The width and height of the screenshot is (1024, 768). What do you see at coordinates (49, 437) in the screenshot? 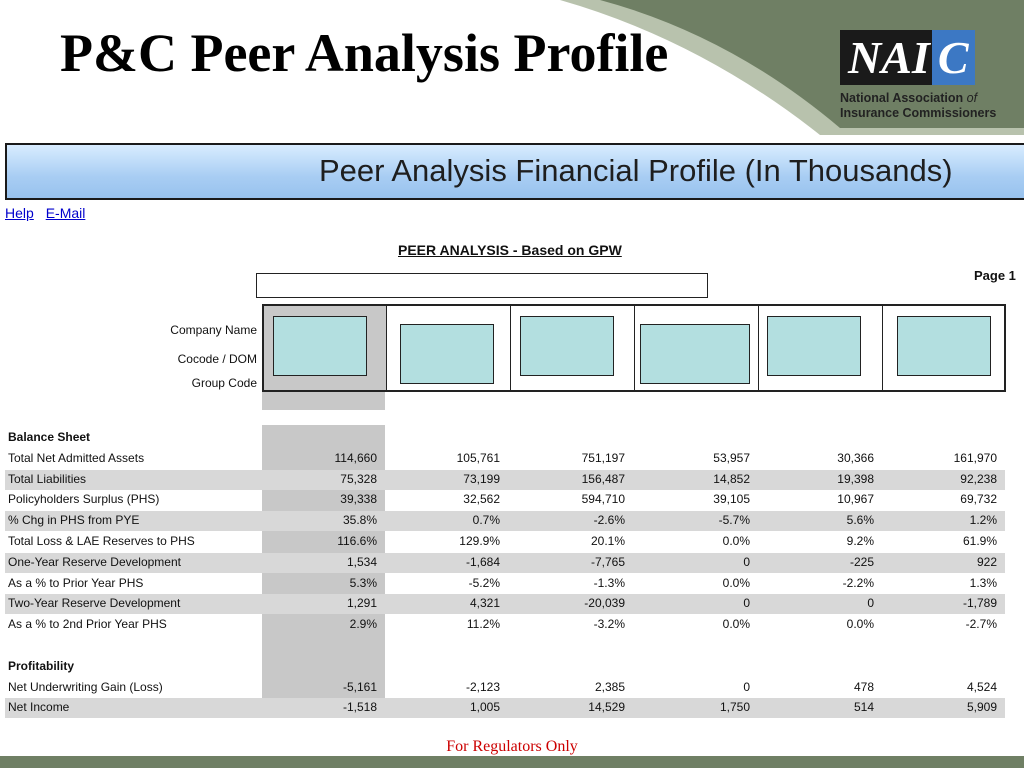
I see `row-label: Balance Sheet` at bounding box center [49, 437].